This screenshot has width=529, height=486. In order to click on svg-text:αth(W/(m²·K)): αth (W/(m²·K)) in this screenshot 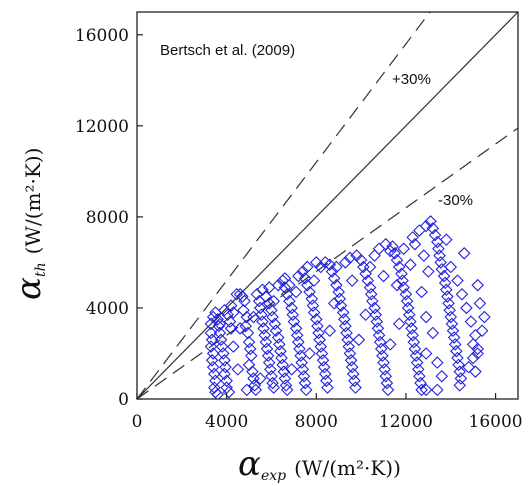, I will do `click(29, 224)`.